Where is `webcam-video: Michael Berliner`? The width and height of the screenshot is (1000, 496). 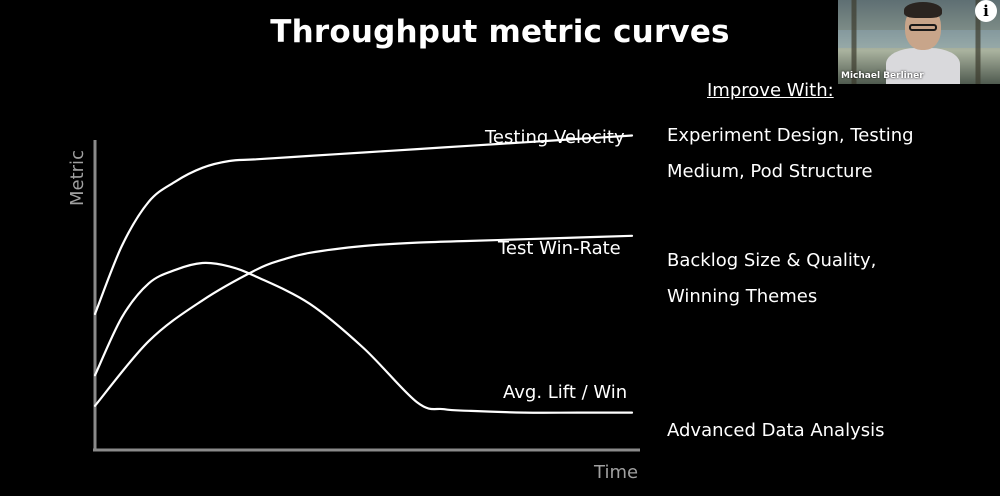
webcam-video: Michael Berliner is located at coordinates (919, 42).